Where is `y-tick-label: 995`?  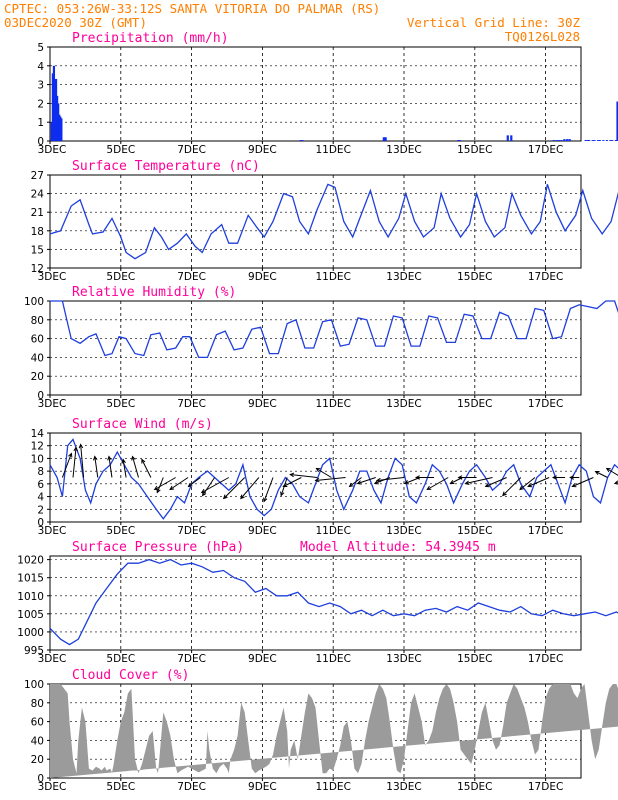
y-tick-label: 995 is located at coordinates (34, 651).